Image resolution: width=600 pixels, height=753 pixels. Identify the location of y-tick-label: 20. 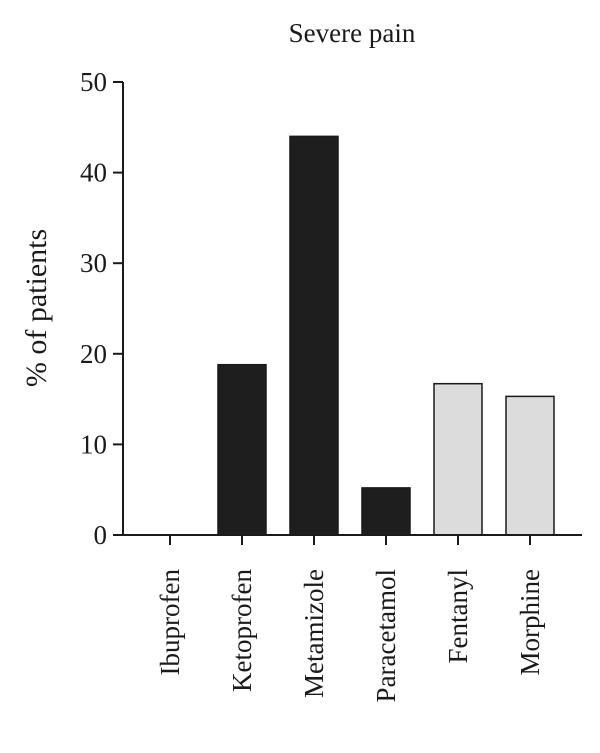
(93, 354).